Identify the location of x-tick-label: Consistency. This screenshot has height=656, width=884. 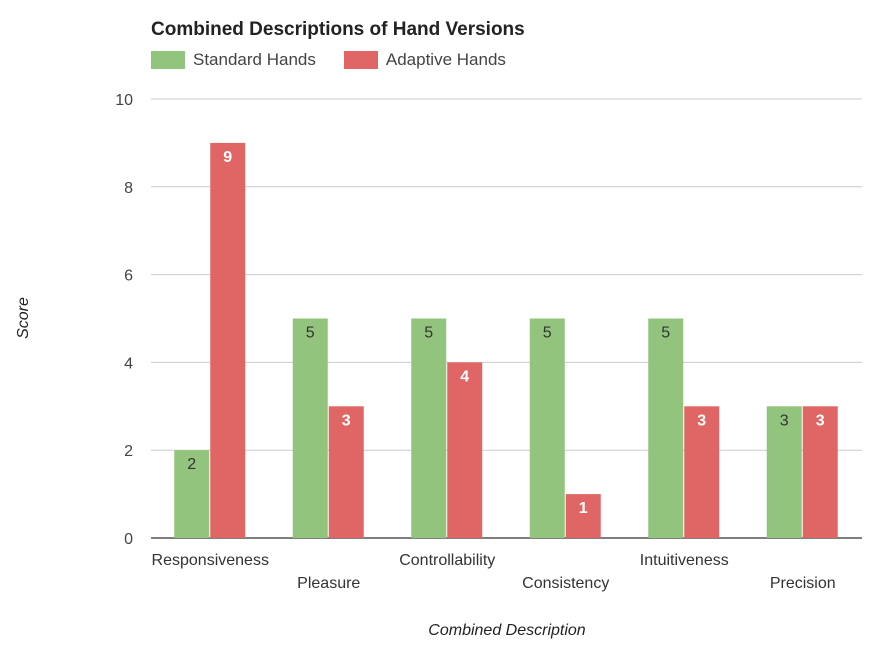
(565, 583).